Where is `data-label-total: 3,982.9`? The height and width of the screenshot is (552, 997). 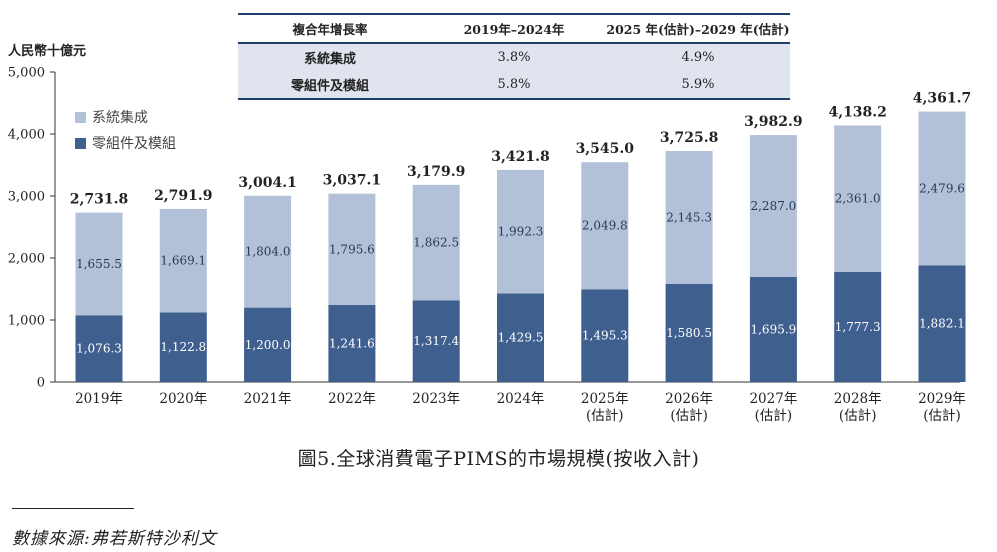
data-label-total: 3,982.9 is located at coordinates (773, 122).